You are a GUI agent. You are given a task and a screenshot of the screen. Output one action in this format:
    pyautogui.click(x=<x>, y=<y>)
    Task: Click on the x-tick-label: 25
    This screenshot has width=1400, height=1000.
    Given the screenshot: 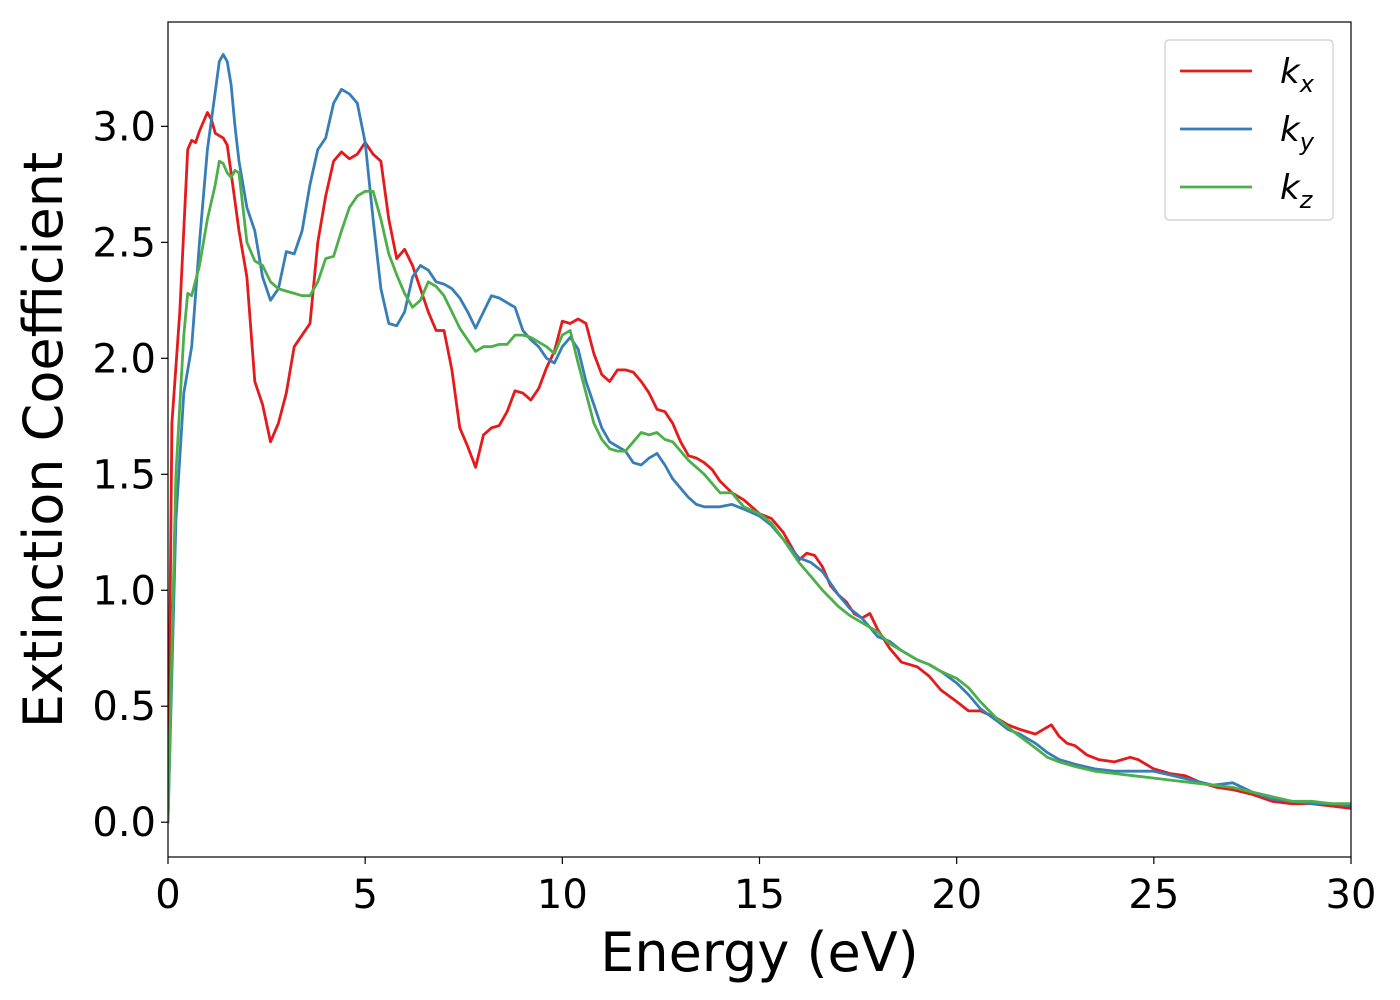 What is the action you would take?
    pyautogui.click(x=1153, y=895)
    